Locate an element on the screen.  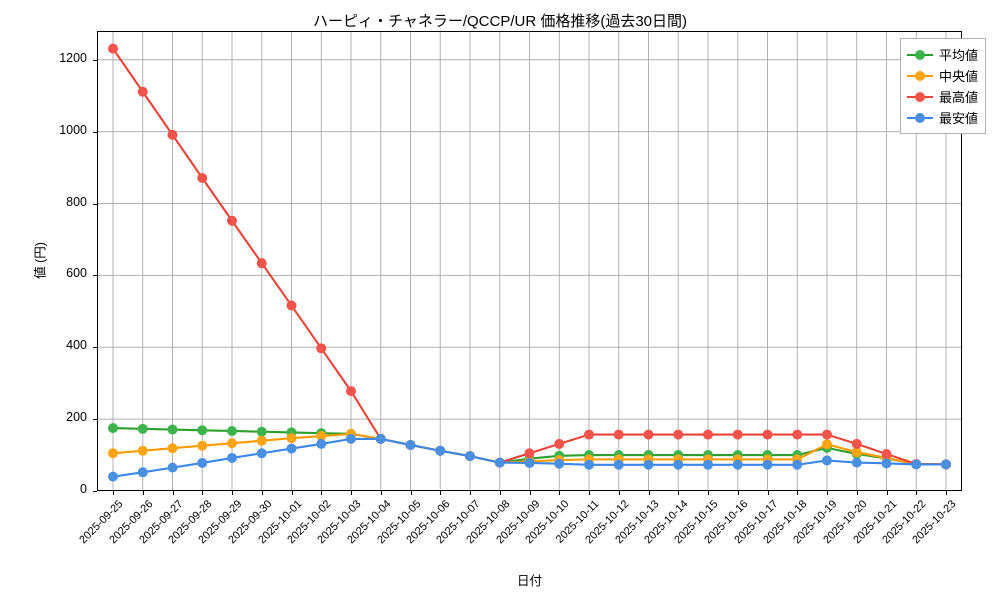
chart-legend: 平均値中央値最高値最安値 is located at coordinates (942, 86).